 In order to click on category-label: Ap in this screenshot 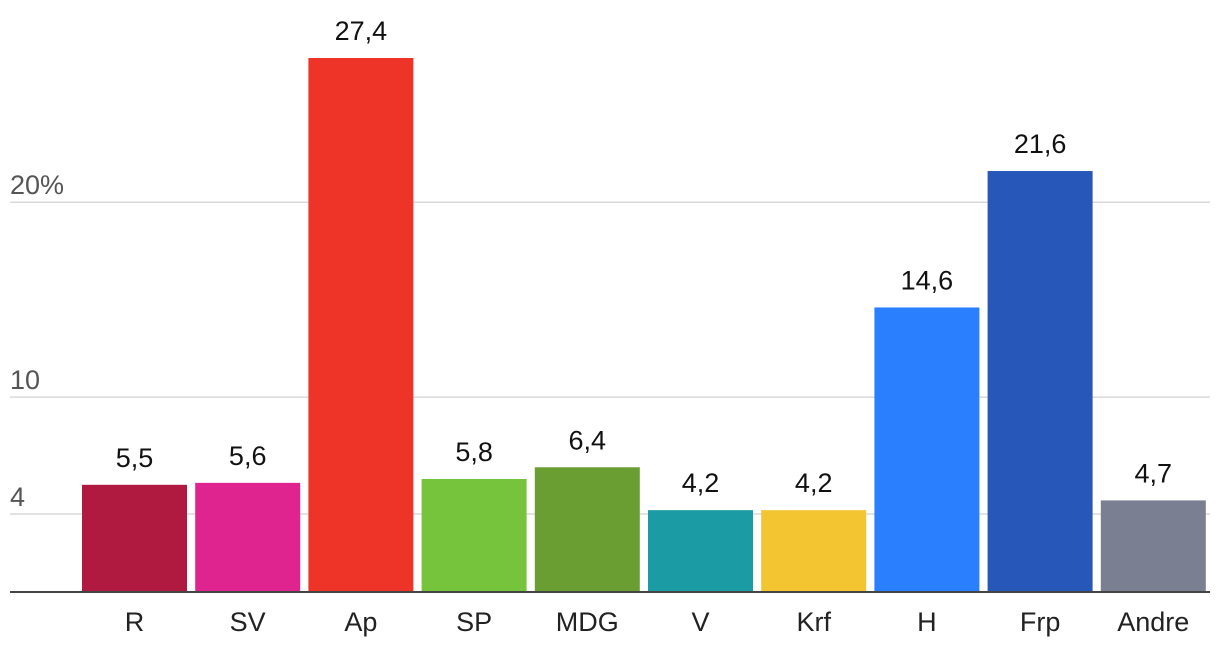, I will do `click(360, 622)`.